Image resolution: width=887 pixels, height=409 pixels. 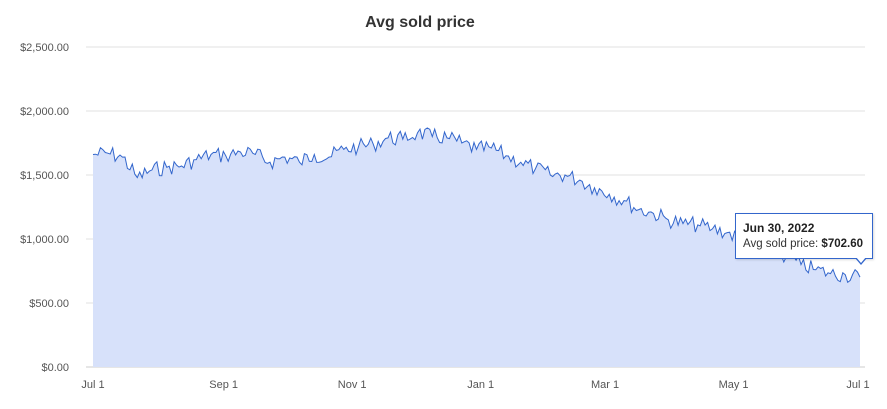 I want to click on tooltip-line: Avg sold price: $702.60, so click(x=807, y=244).